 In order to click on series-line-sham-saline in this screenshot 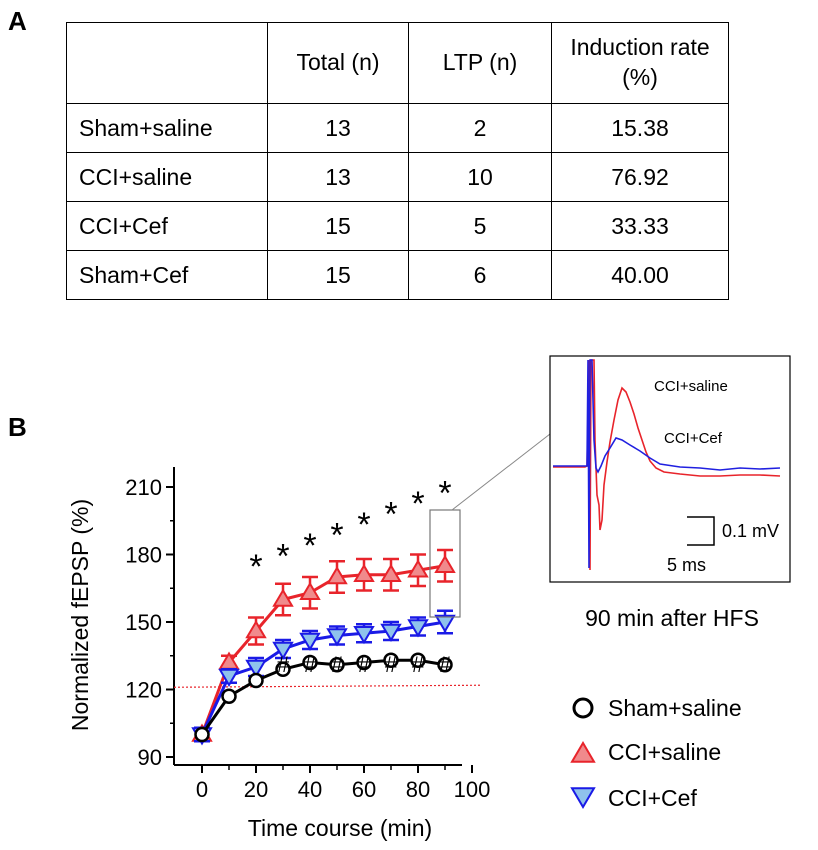, I will do `click(323, 697)`.